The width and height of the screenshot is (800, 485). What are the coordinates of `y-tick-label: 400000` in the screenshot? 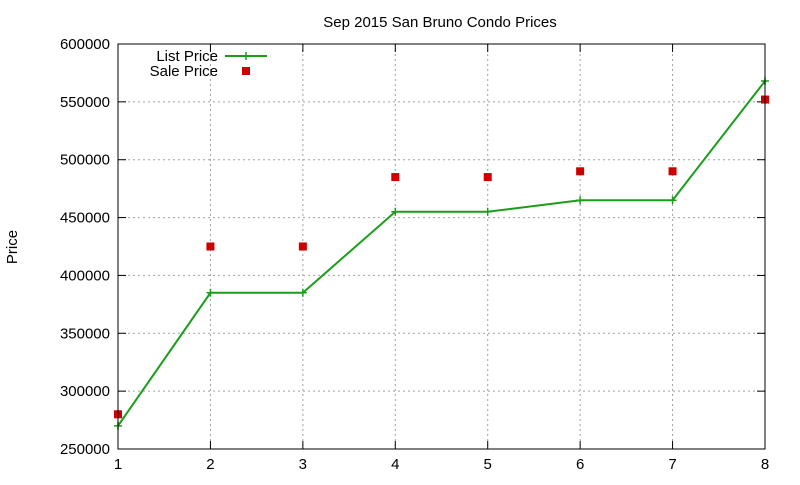 It's located at (85, 275).